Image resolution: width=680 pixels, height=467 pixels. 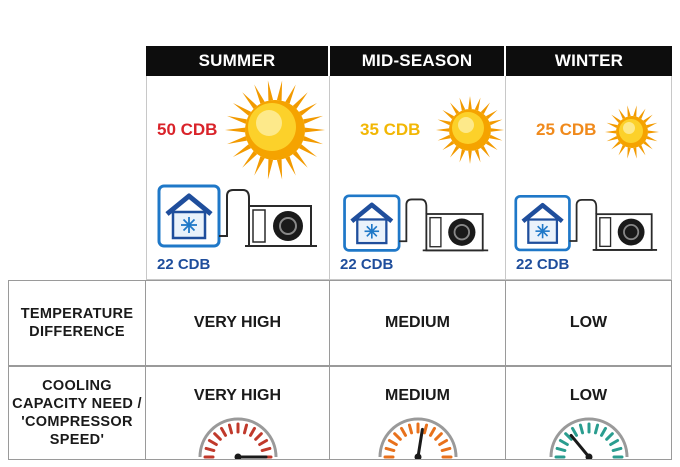 I want to click on mid-season-illustration: 35 CDB, so click(x=417, y=178).